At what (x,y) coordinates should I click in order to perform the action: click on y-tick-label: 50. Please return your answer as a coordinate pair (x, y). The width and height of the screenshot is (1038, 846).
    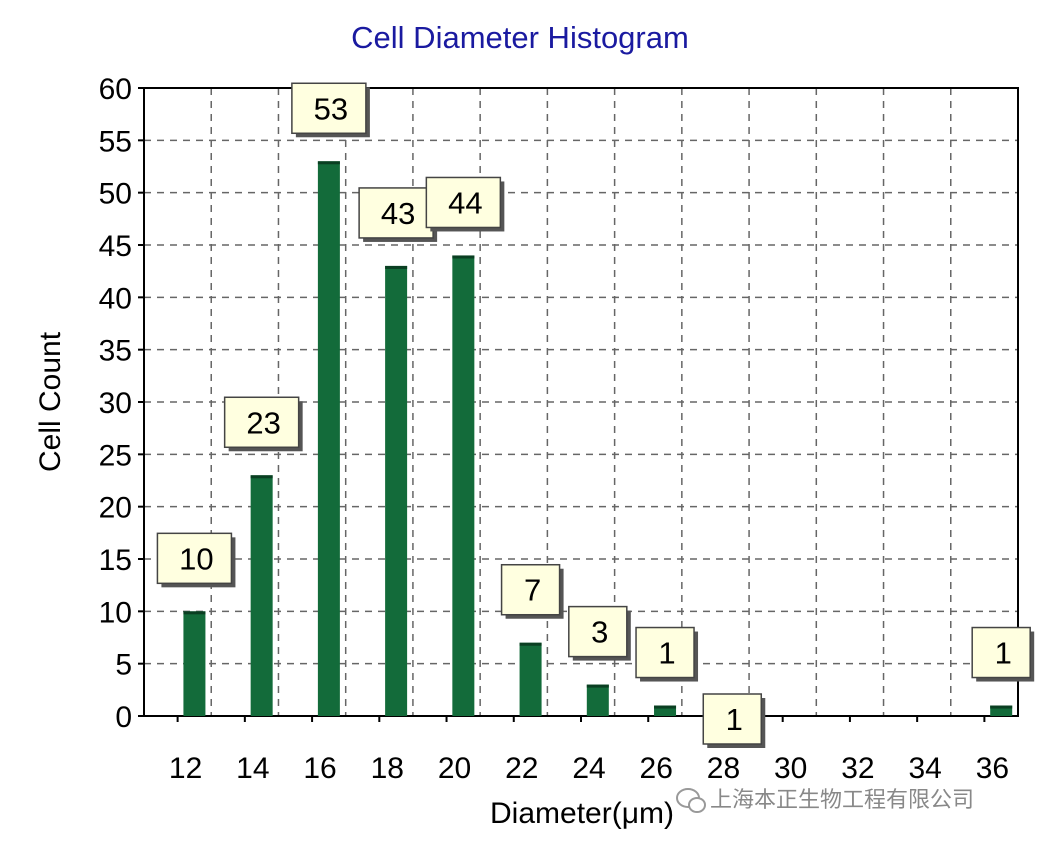
    Looking at the image, I should click on (115, 194).